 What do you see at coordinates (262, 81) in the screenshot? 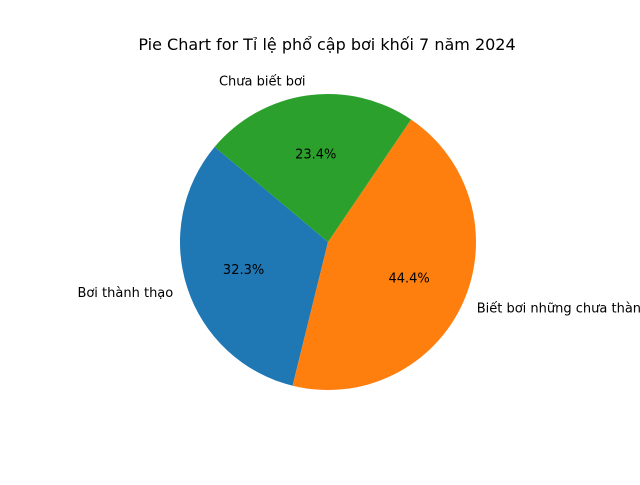
I see `slice-label-chua-biet-boi: Chưa biết bơi` at bounding box center [262, 81].